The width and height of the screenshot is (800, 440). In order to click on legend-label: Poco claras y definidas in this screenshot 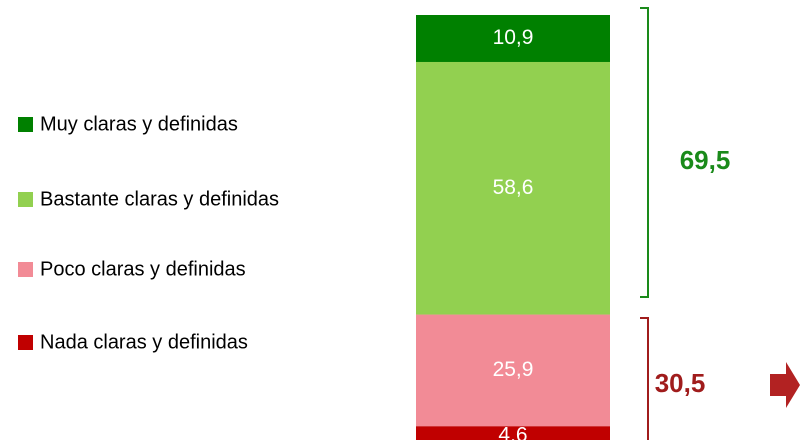, I will do `click(143, 269)`.